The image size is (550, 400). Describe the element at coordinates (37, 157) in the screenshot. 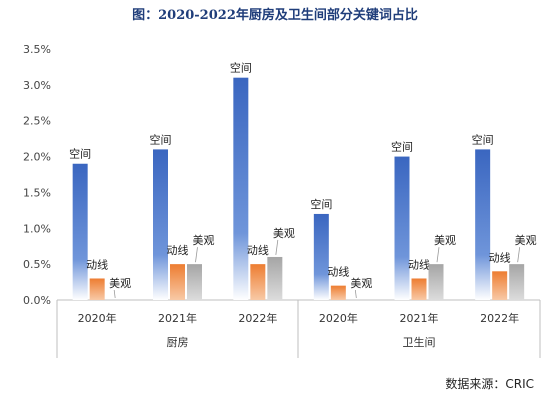

I see `y-tick-label: 2.0%` at that location.